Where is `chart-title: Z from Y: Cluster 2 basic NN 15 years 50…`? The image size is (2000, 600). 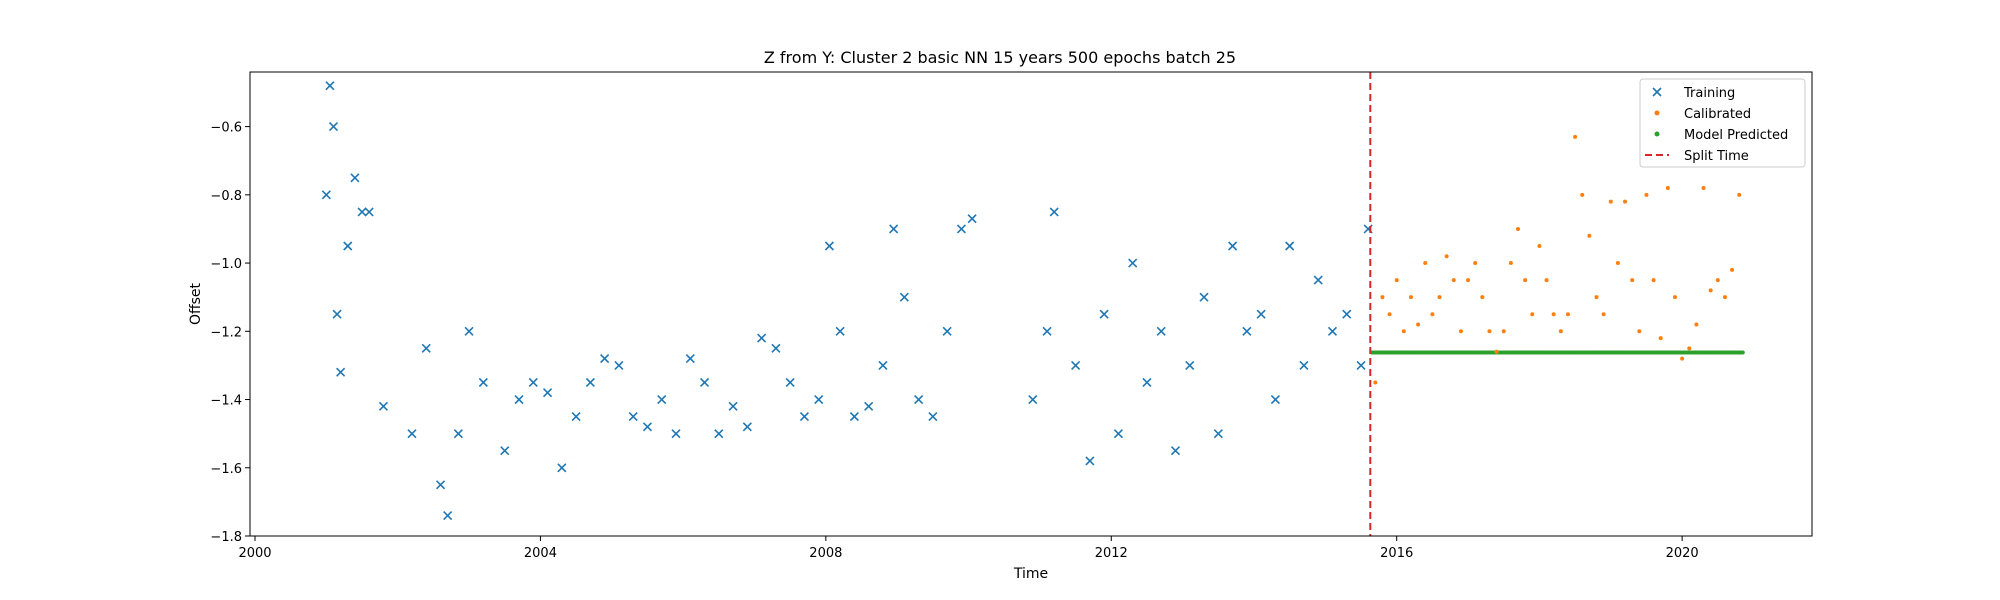
chart-title: Z from Y: Cluster 2 basic NN 15 years 50… is located at coordinates (1000, 57).